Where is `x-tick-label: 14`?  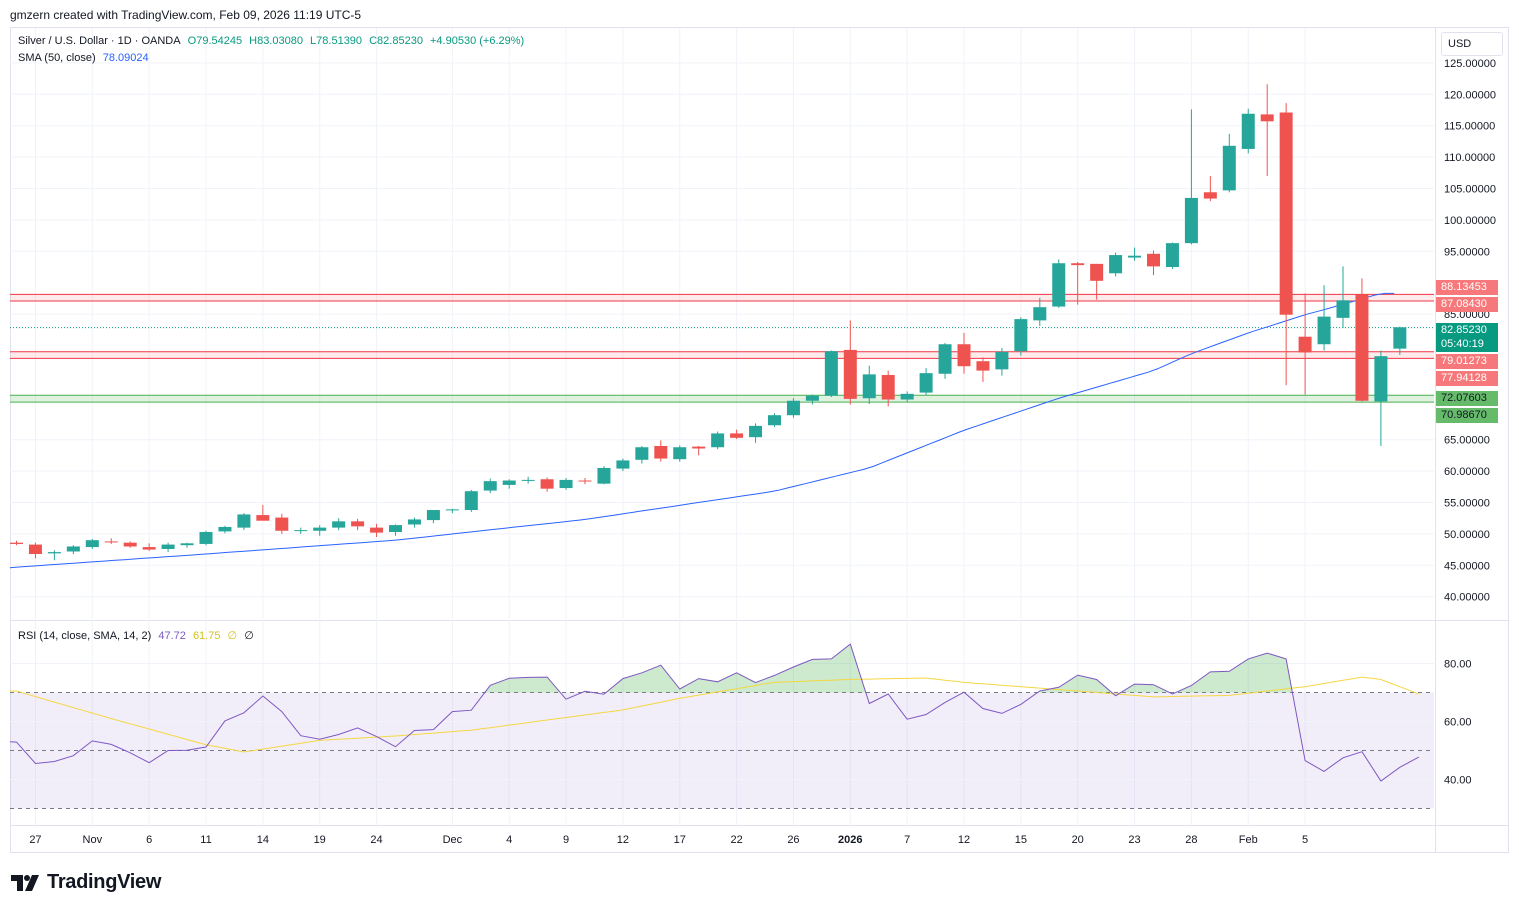 x-tick-label: 14 is located at coordinates (263, 840).